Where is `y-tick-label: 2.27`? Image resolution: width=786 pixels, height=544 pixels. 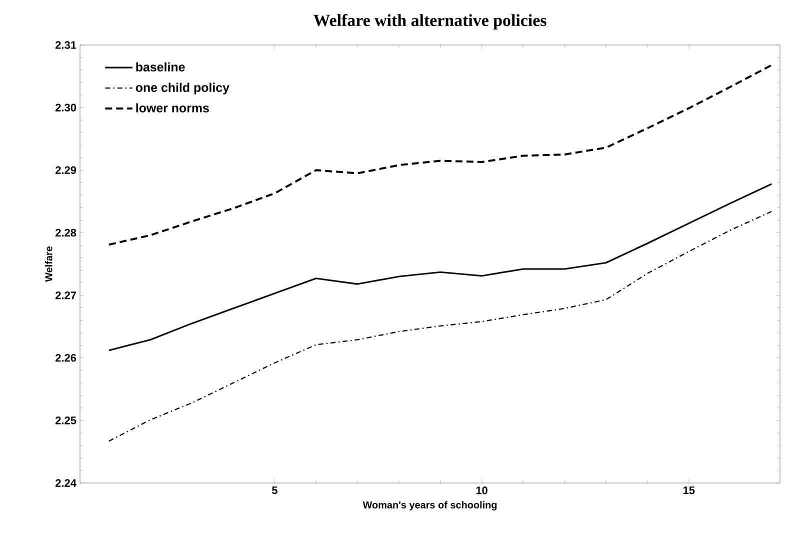
y-tick-label: 2.27 is located at coordinates (66, 295).